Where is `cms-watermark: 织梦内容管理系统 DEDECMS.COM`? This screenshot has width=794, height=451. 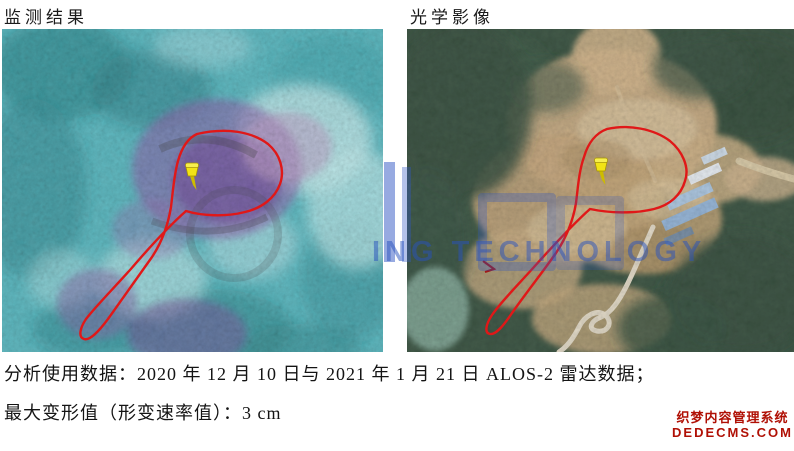
cms-watermark: 织梦内容管理系统 DEDECMS.COM is located at coordinates (732, 425).